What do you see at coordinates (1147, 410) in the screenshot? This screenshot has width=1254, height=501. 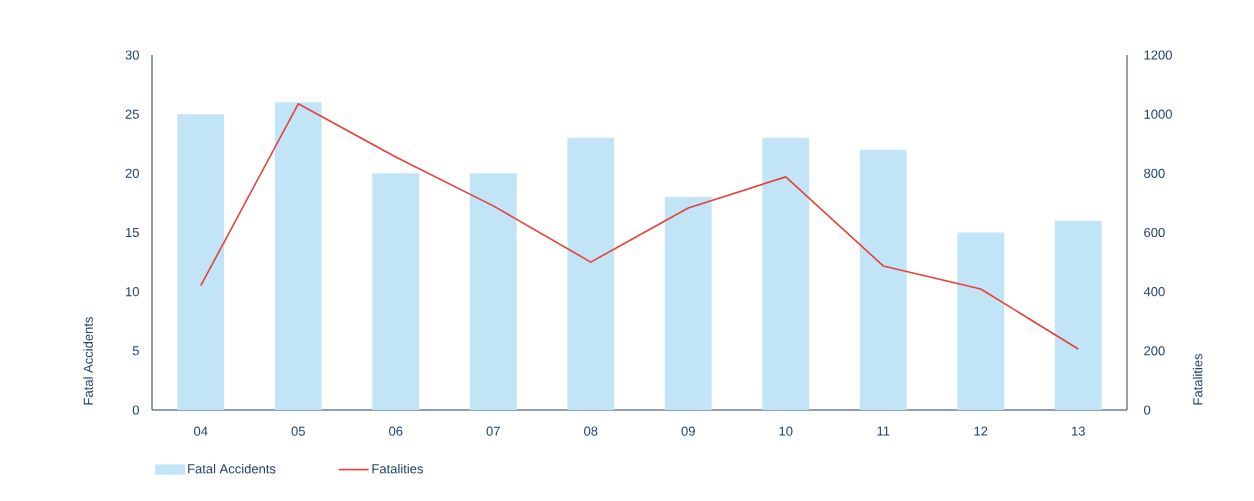 I see `y2-tick-label: 0` at bounding box center [1147, 410].